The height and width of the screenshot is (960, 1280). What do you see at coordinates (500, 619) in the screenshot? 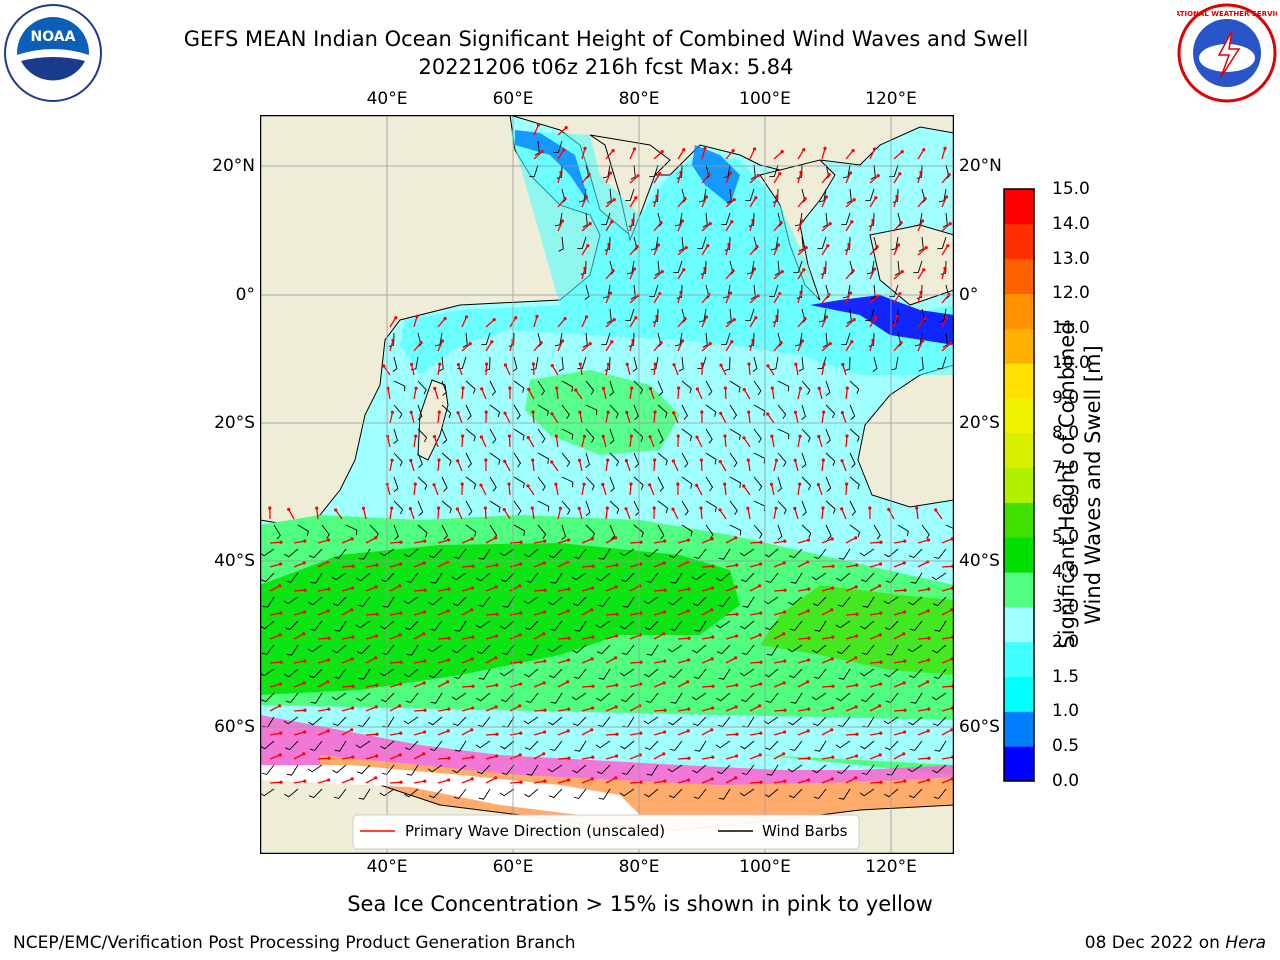
I see `band-4m-southern` at bounding box center [500, 619].